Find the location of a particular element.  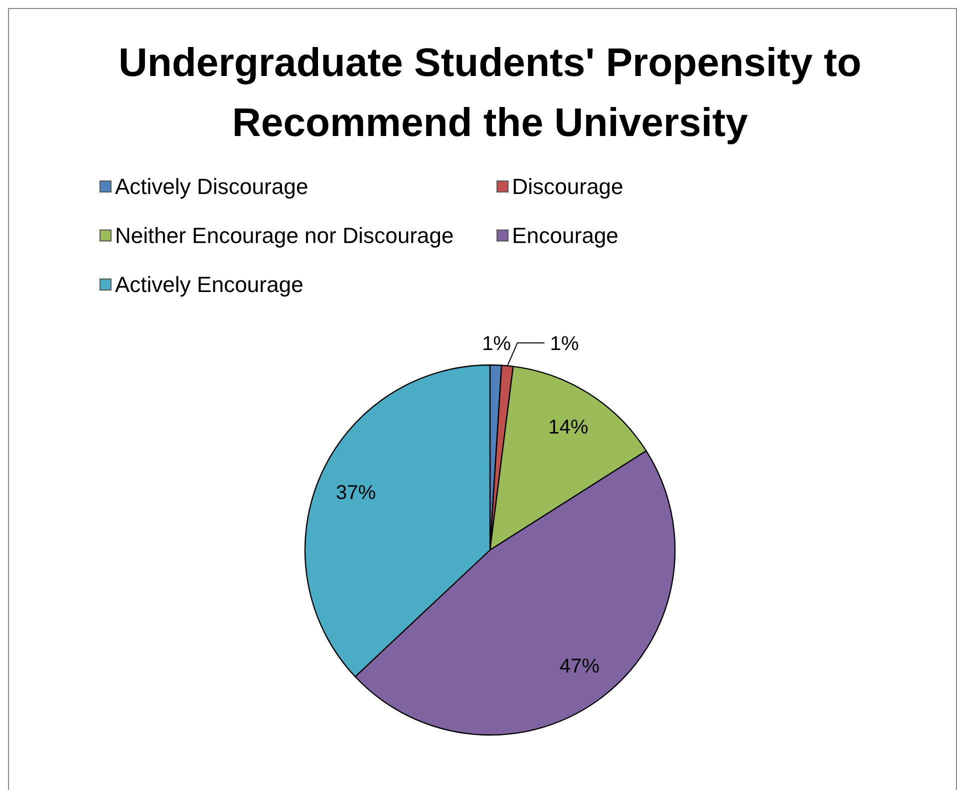

data-label: 14% is located at coordinates (568, 427).